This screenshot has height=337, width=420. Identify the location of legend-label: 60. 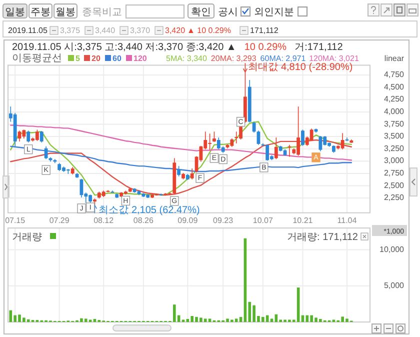
(117, 58).